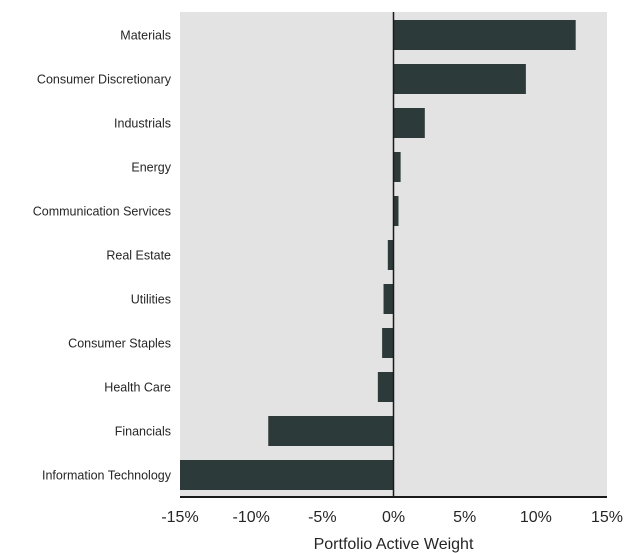 The image size is (626, 553). I want to click on x-axis-title: Portfolio Active Weight, so click(394, 544).